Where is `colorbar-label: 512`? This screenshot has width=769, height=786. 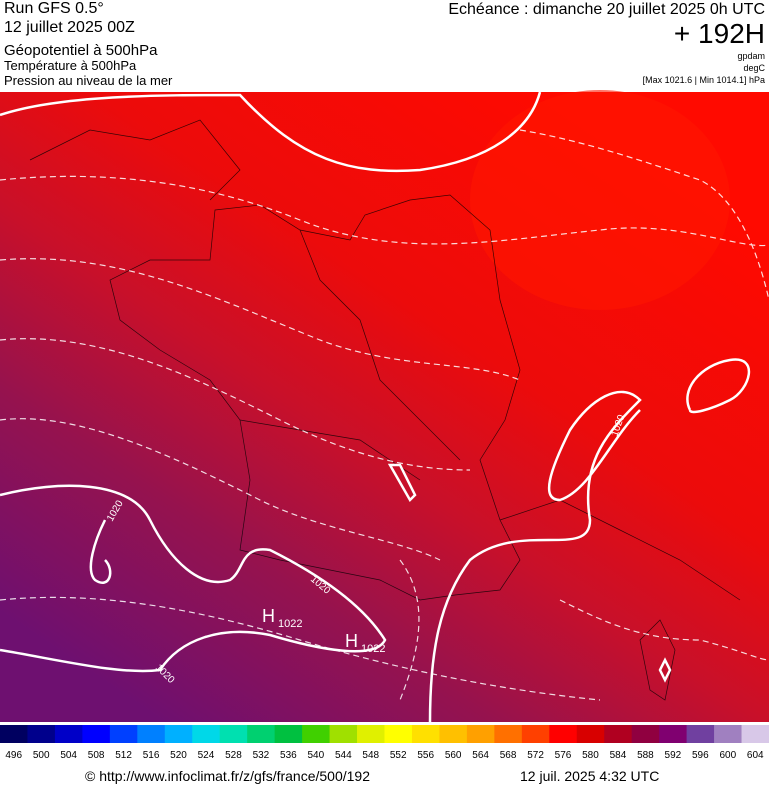
colorbar-label: 512 is located at coordinates (123, 755).